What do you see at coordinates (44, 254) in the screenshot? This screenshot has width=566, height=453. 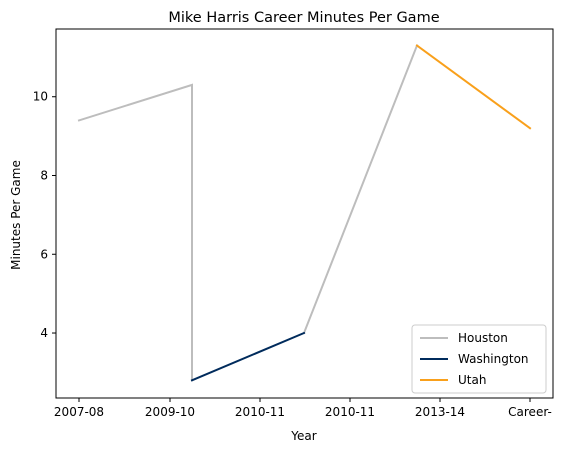 I see `y-tick-label: 6` at bounding box center [44, 254].